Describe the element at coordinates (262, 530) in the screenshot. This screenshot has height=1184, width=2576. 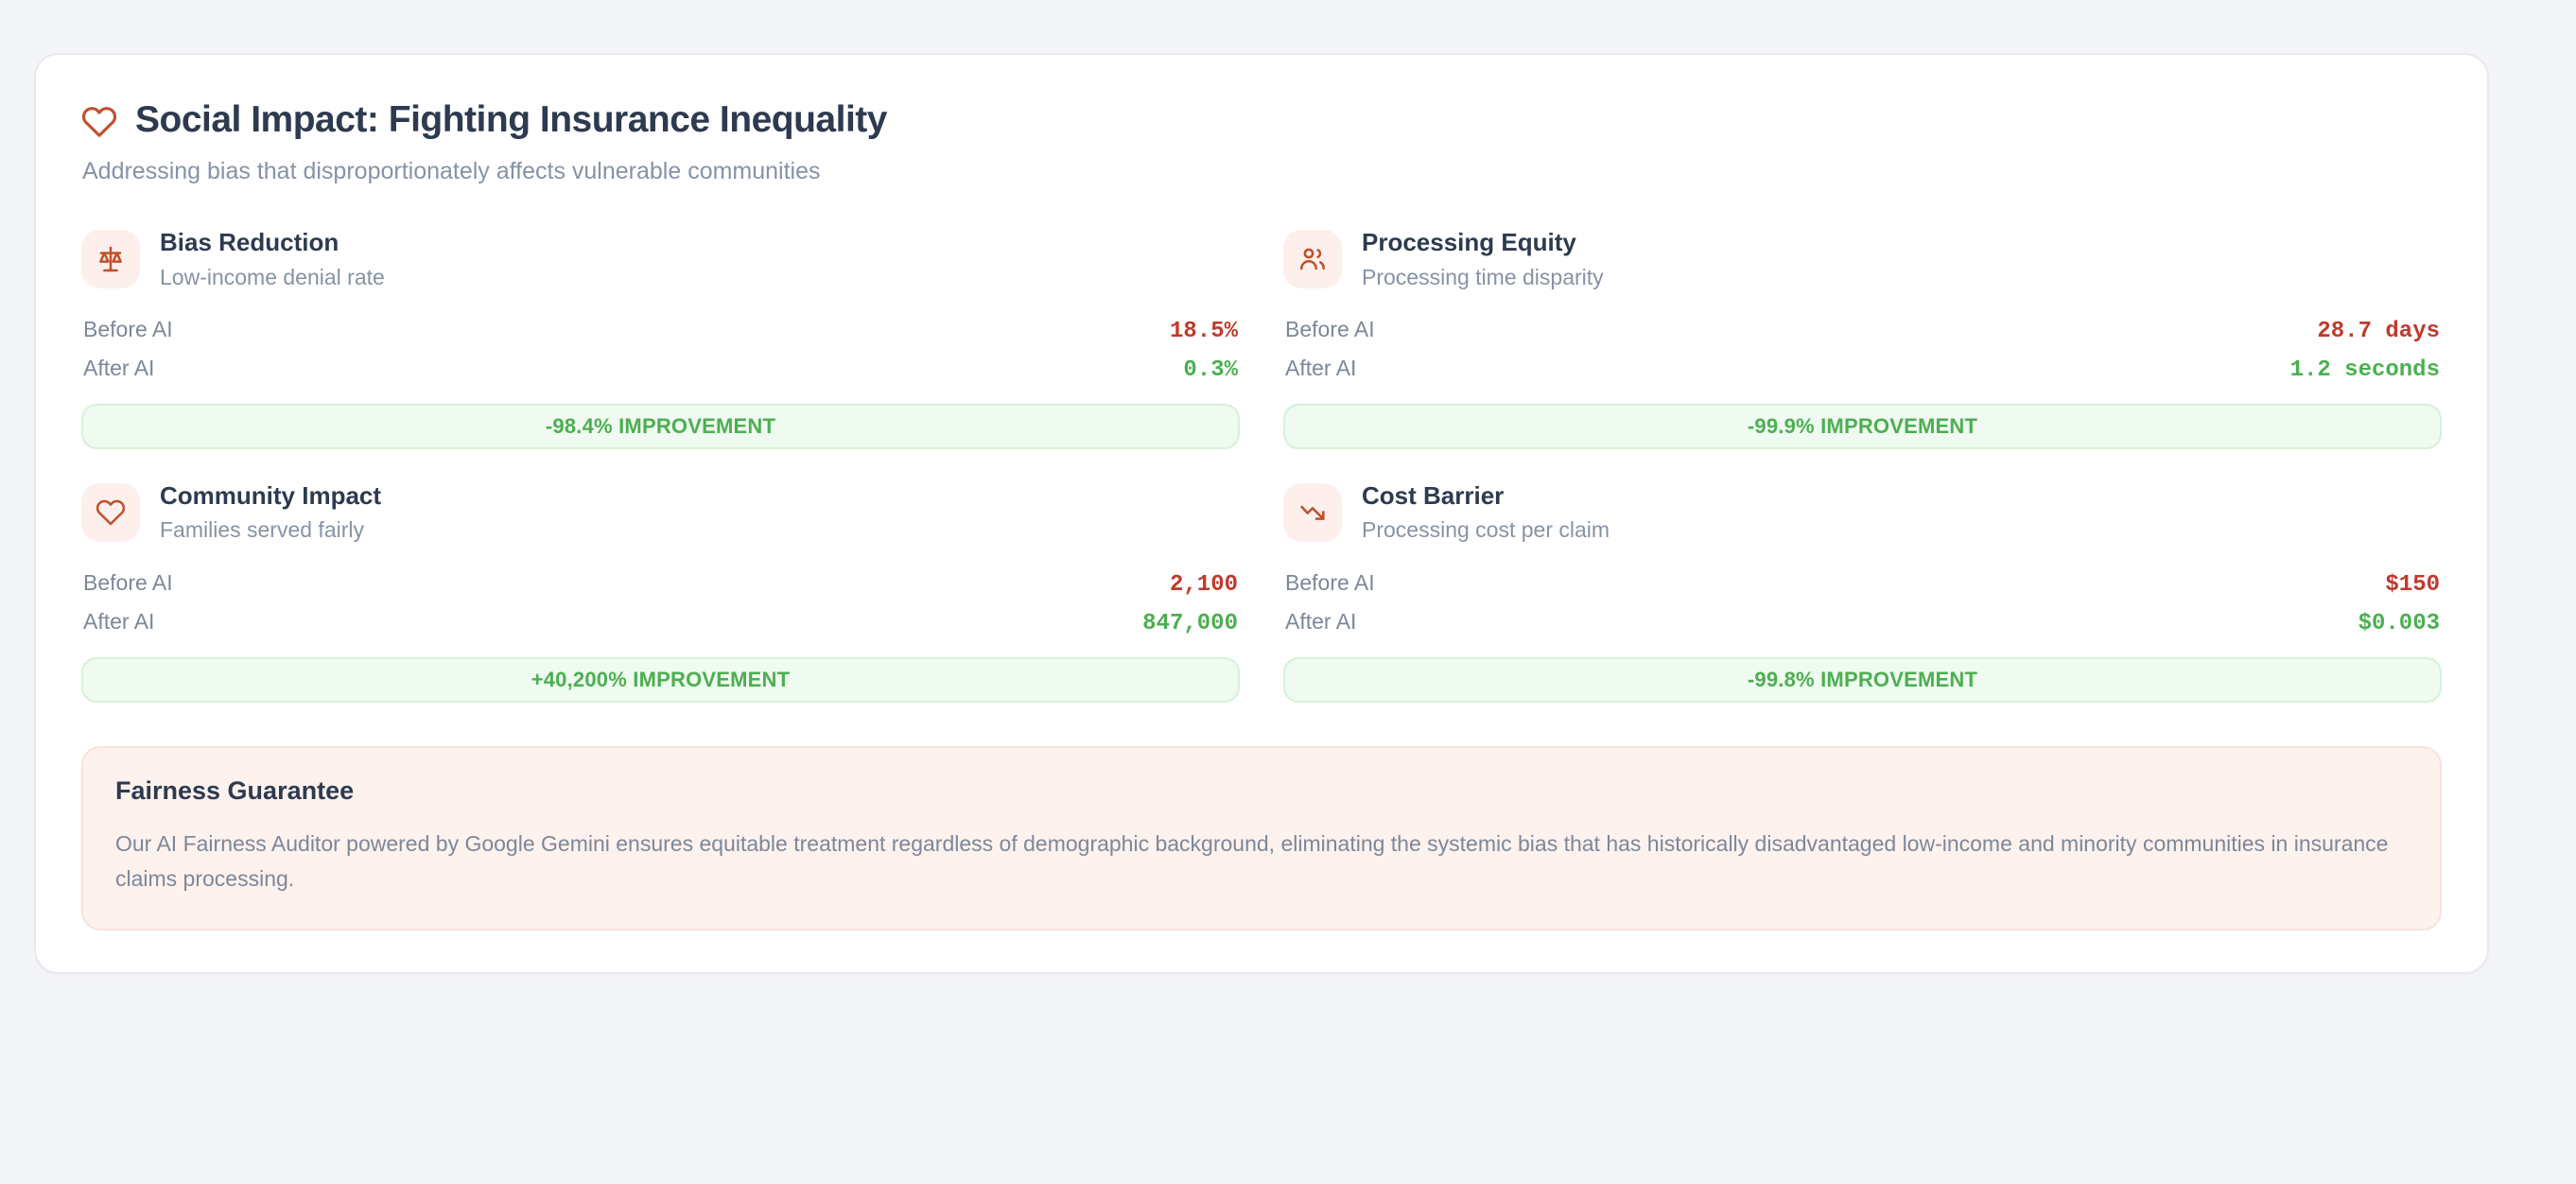
I see `metric-description: Families served fairly` at that location.